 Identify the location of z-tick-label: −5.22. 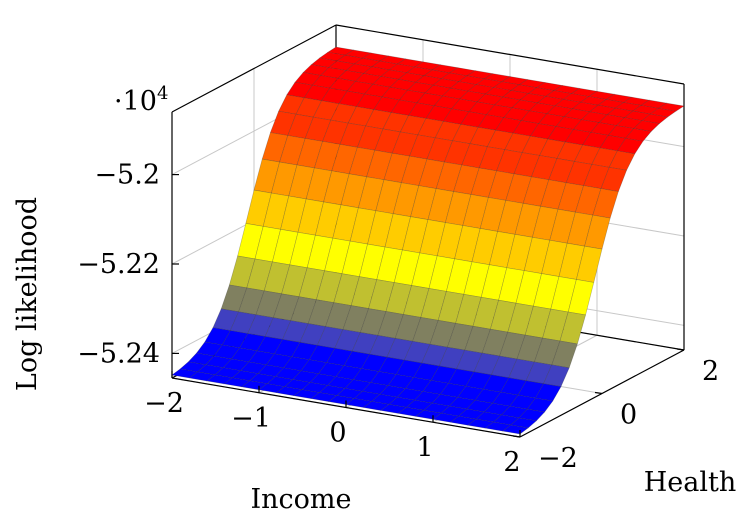
(118, 264).